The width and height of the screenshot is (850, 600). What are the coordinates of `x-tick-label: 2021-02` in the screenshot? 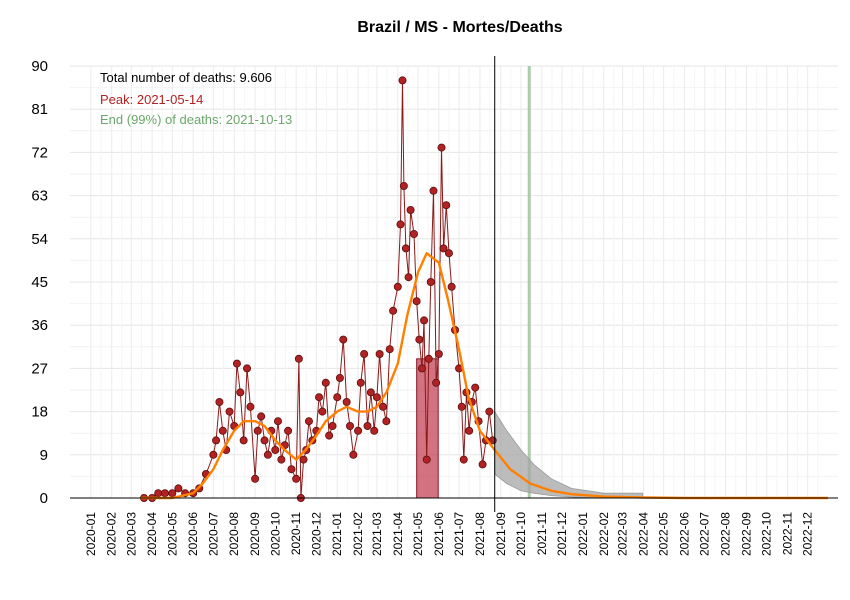 It's located at (358, 534).